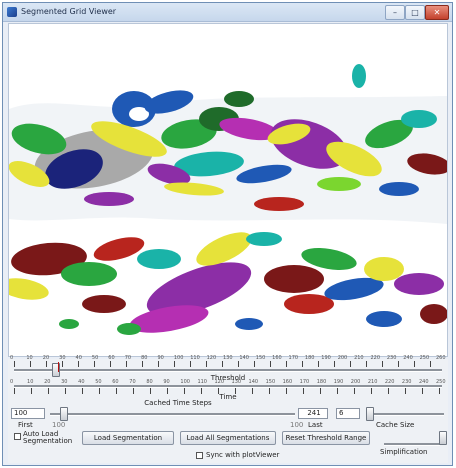 This screenshot has height=468, width=456. I want to click on app-icon, so click(12, 12).